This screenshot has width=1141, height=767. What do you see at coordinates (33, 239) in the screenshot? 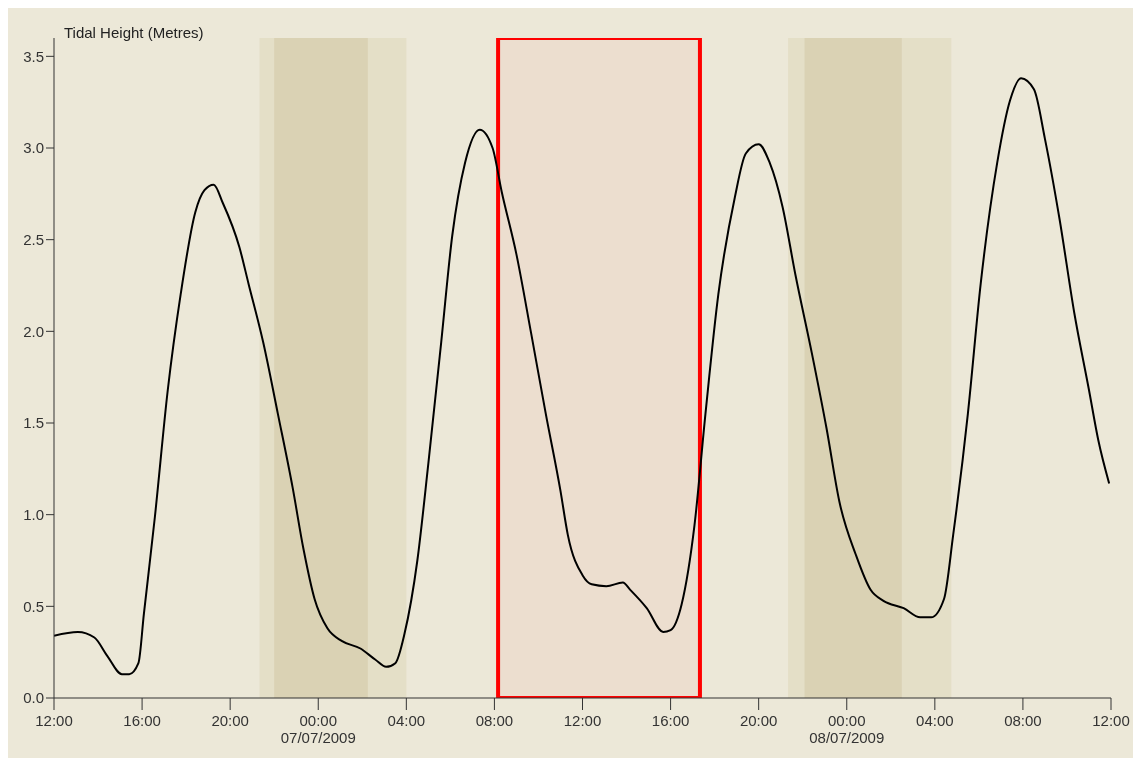
I see `y-tick-label: 2.5` at bounding box center [33, 239].